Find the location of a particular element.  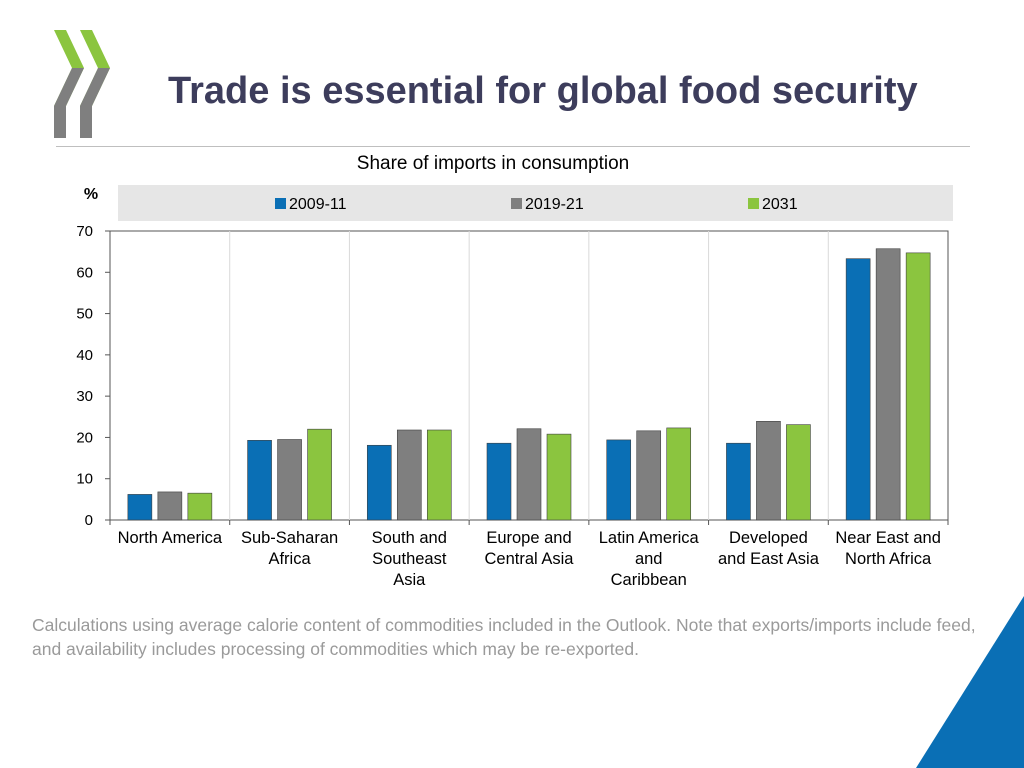

y-axis-unit-label: % is located at coordinates (91, 194).